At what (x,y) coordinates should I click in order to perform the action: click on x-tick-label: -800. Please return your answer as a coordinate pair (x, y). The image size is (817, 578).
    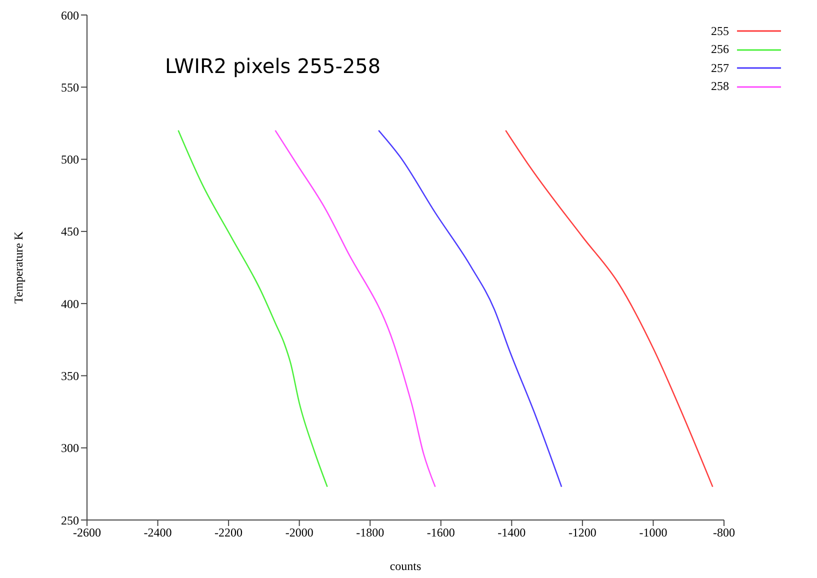
    Looking at the image, I should click on (724, 533).